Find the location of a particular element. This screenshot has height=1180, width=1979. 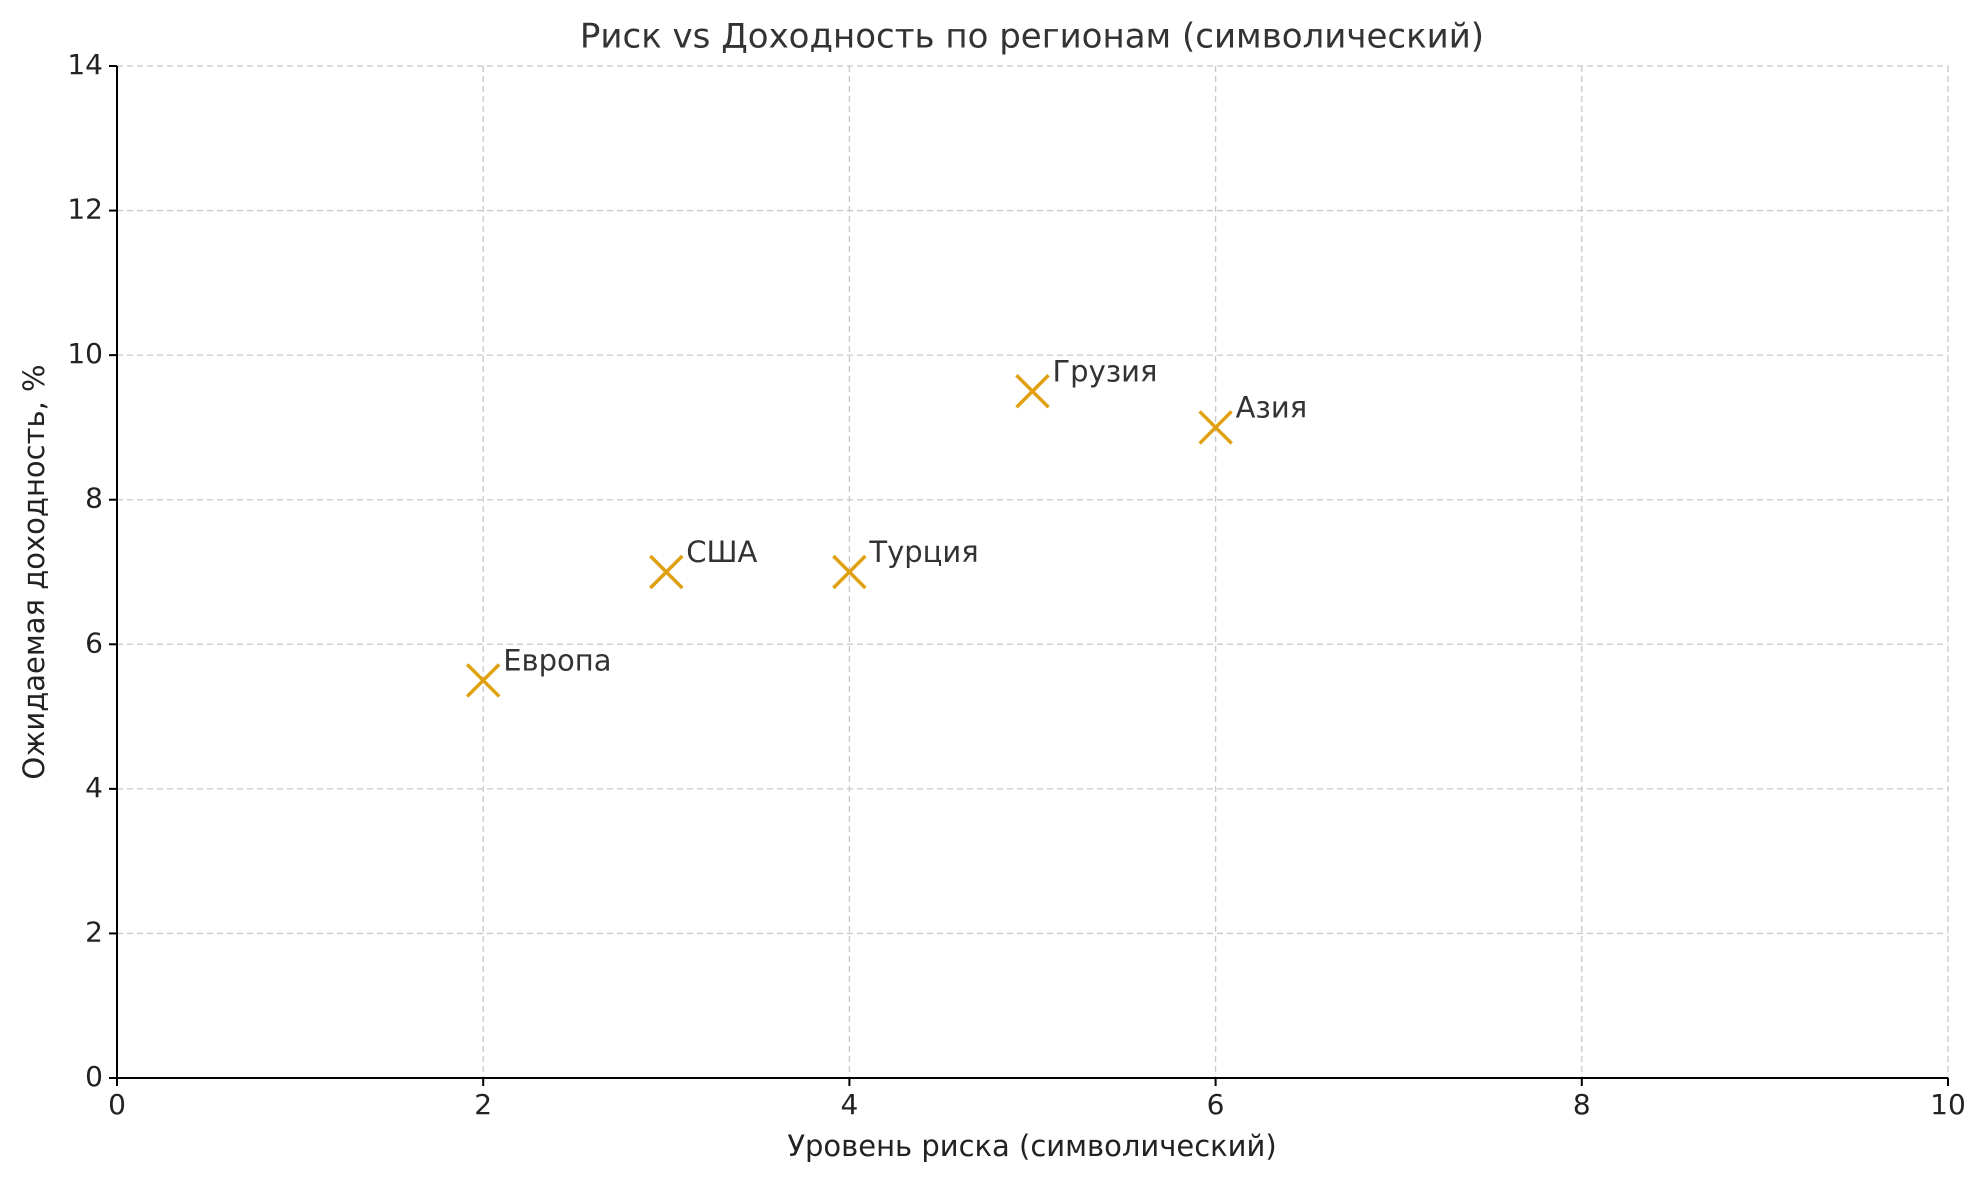

x-tick-label: 0 is located at coordinates (117, 1104).